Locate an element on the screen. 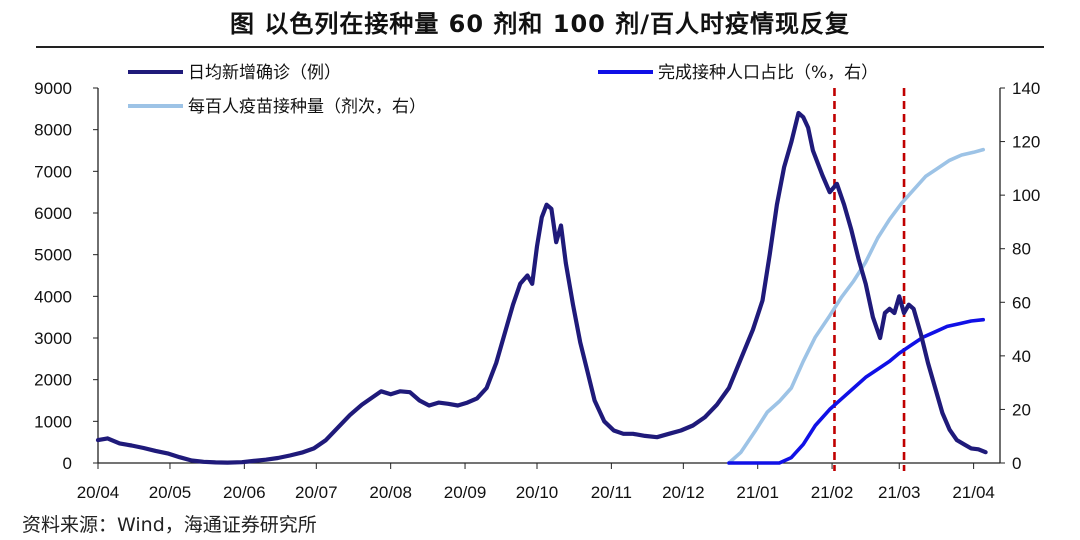 This screenshot has height=540, width=1080. fully-vaccinated-share-line is located at coordinates (856, 391).